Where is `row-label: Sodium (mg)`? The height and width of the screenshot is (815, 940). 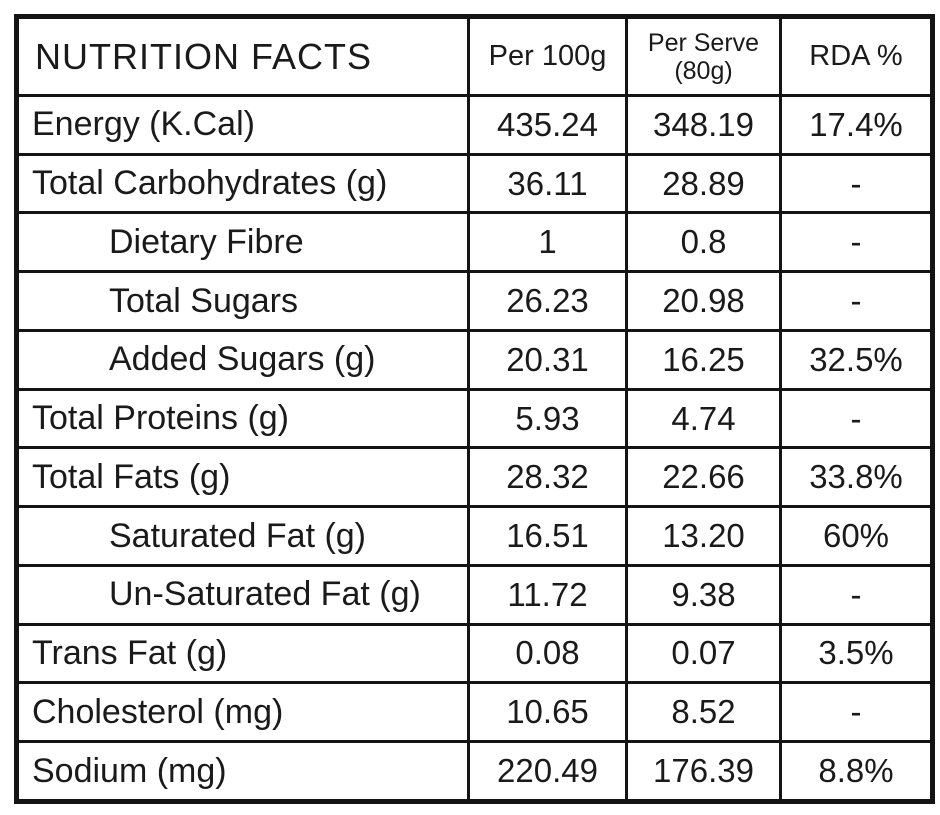 row-label: Sodium (mg) is located at coordinates (242, 771).